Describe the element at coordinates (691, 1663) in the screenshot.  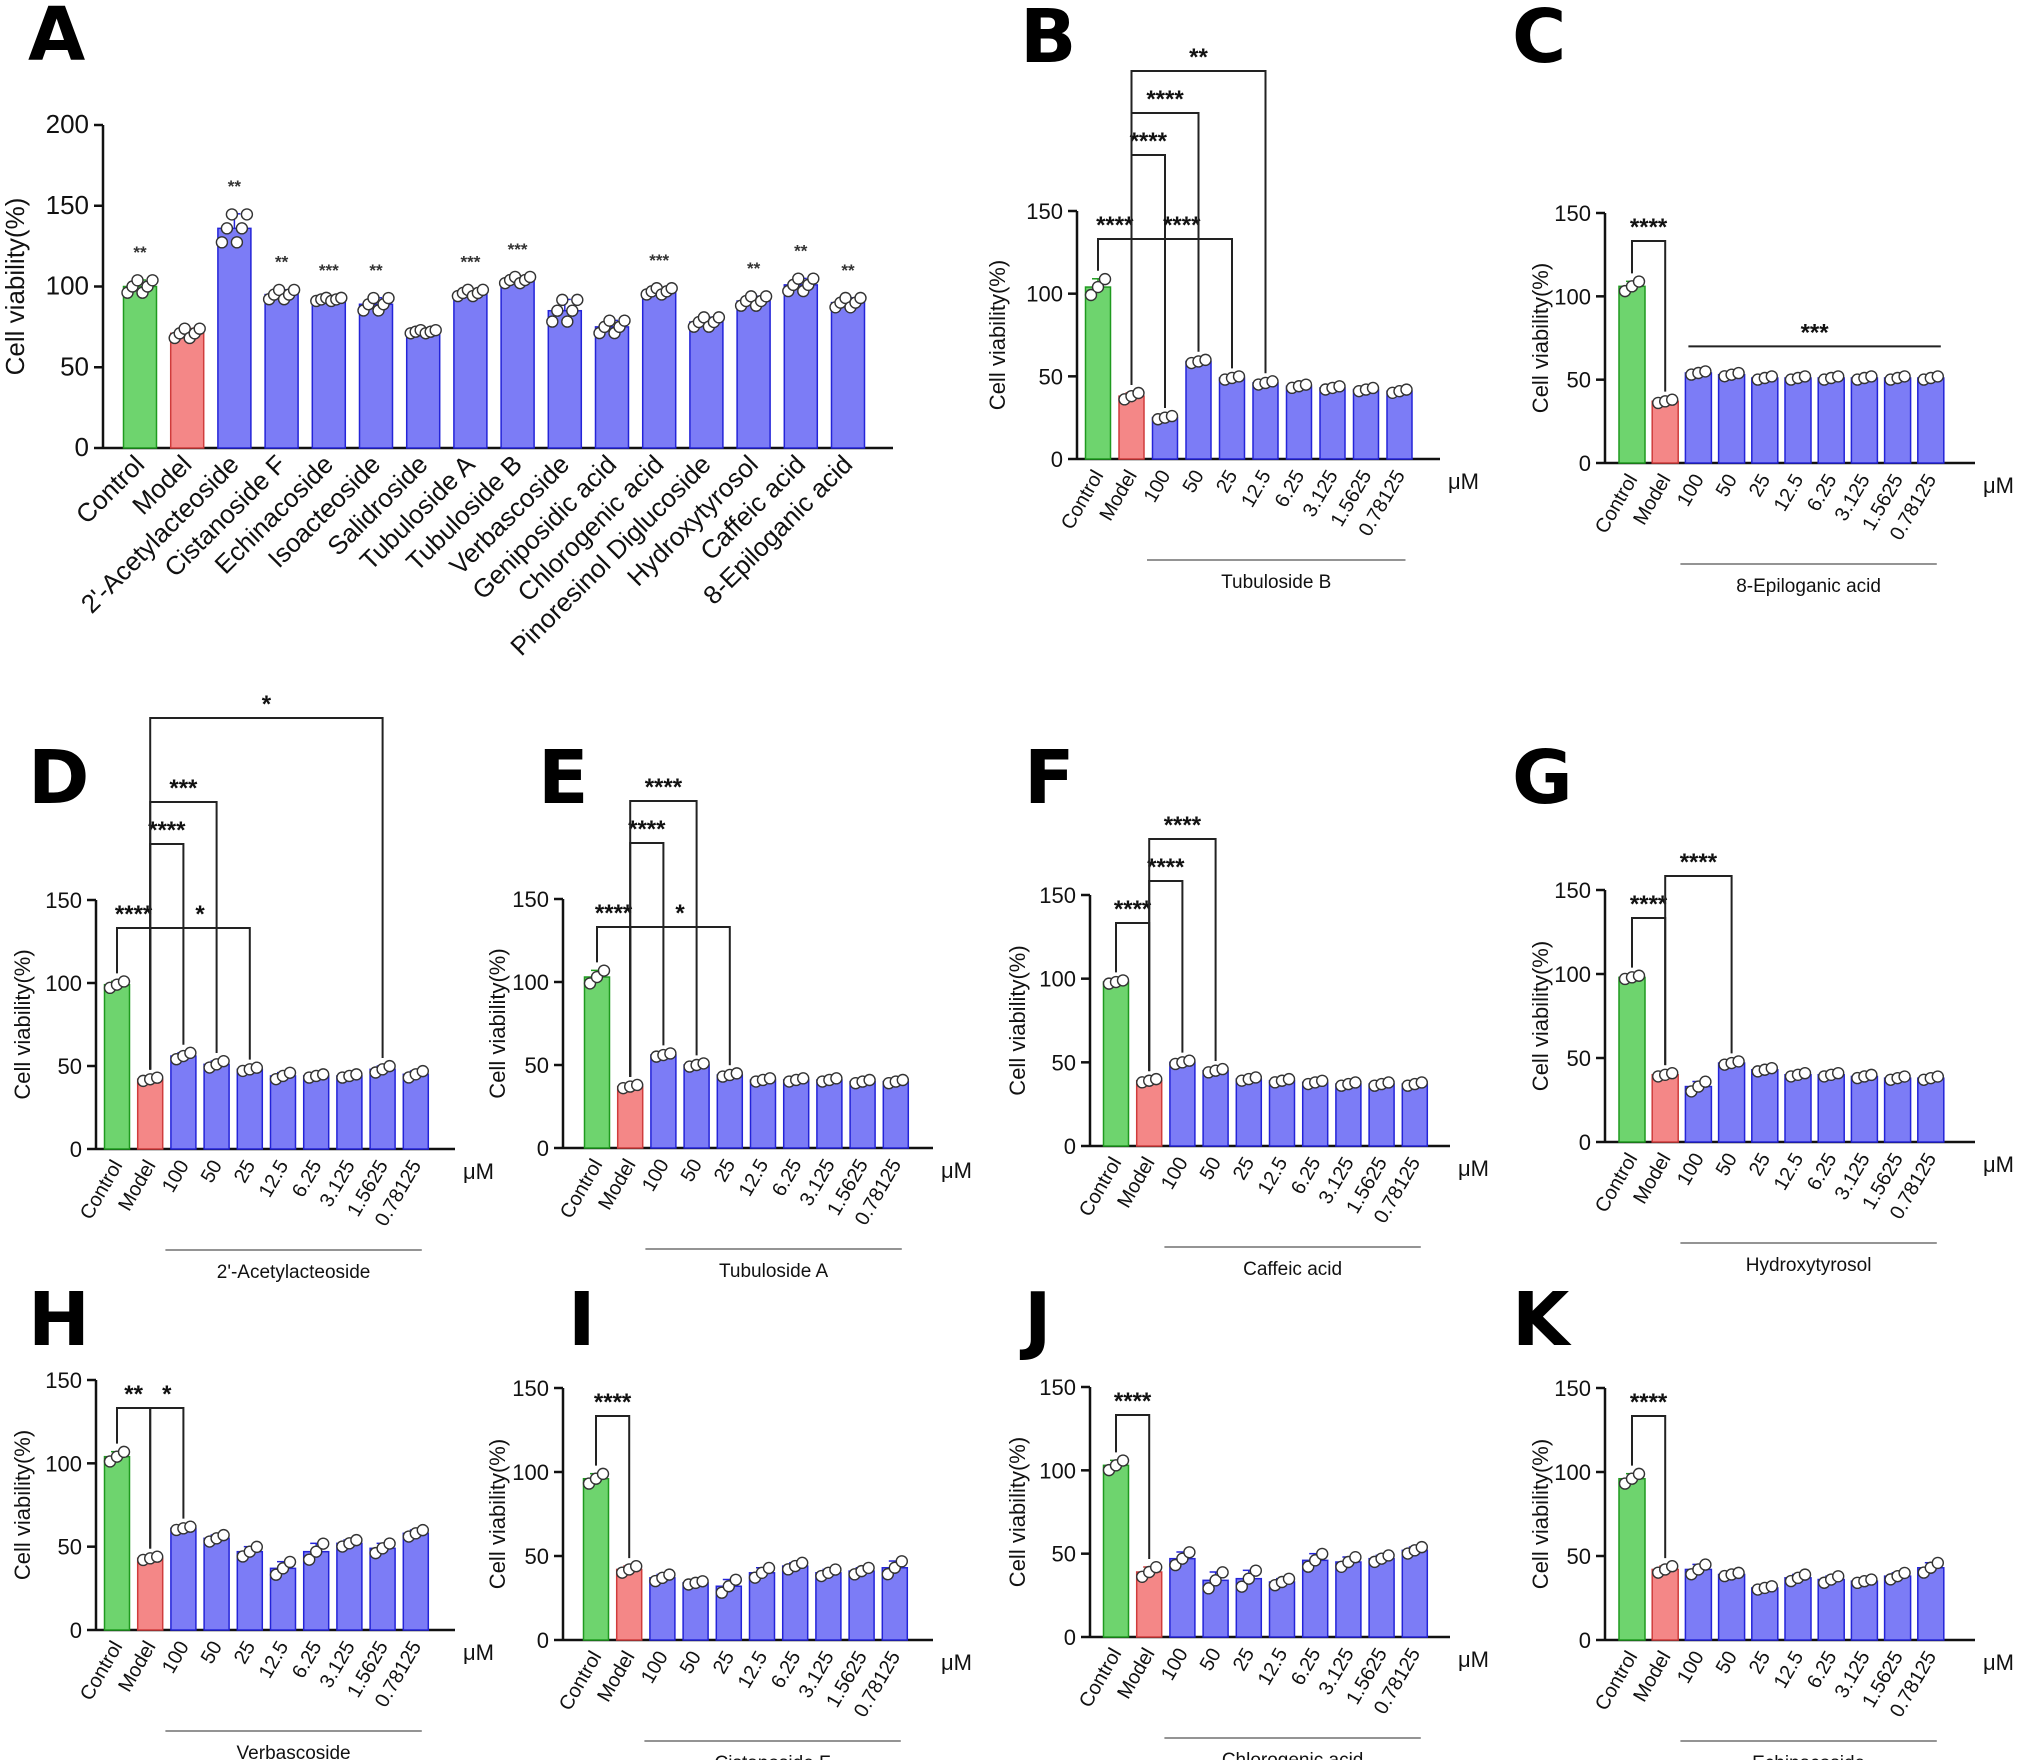
I see `x-tick-label: 50` at that location.